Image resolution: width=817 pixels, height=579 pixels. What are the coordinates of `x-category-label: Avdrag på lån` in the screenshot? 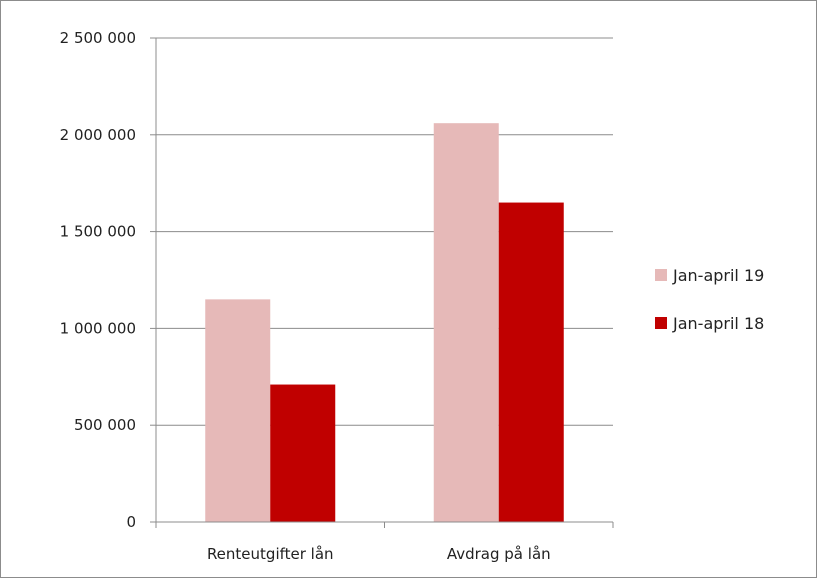 It's located at (499, 554).